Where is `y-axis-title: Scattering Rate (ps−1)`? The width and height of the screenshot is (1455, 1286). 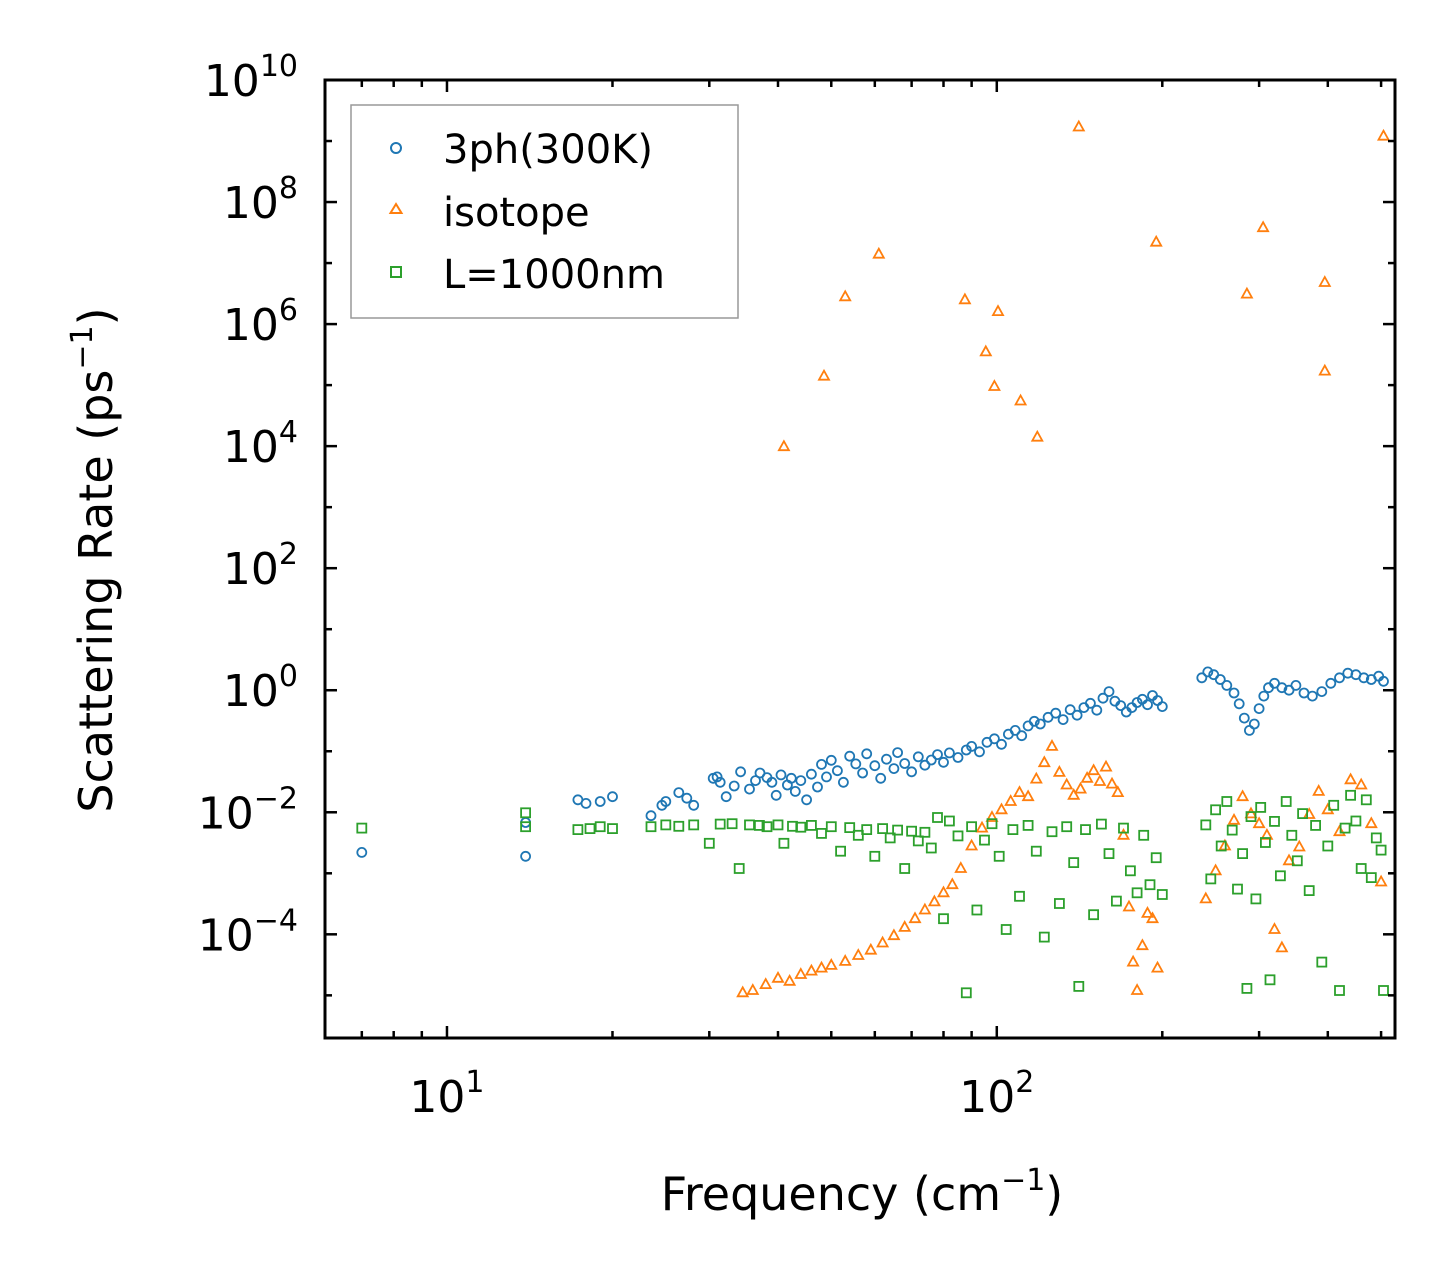 y-axis-title: Scattering Rate (ps−1) is located at coordinates (94, 559).